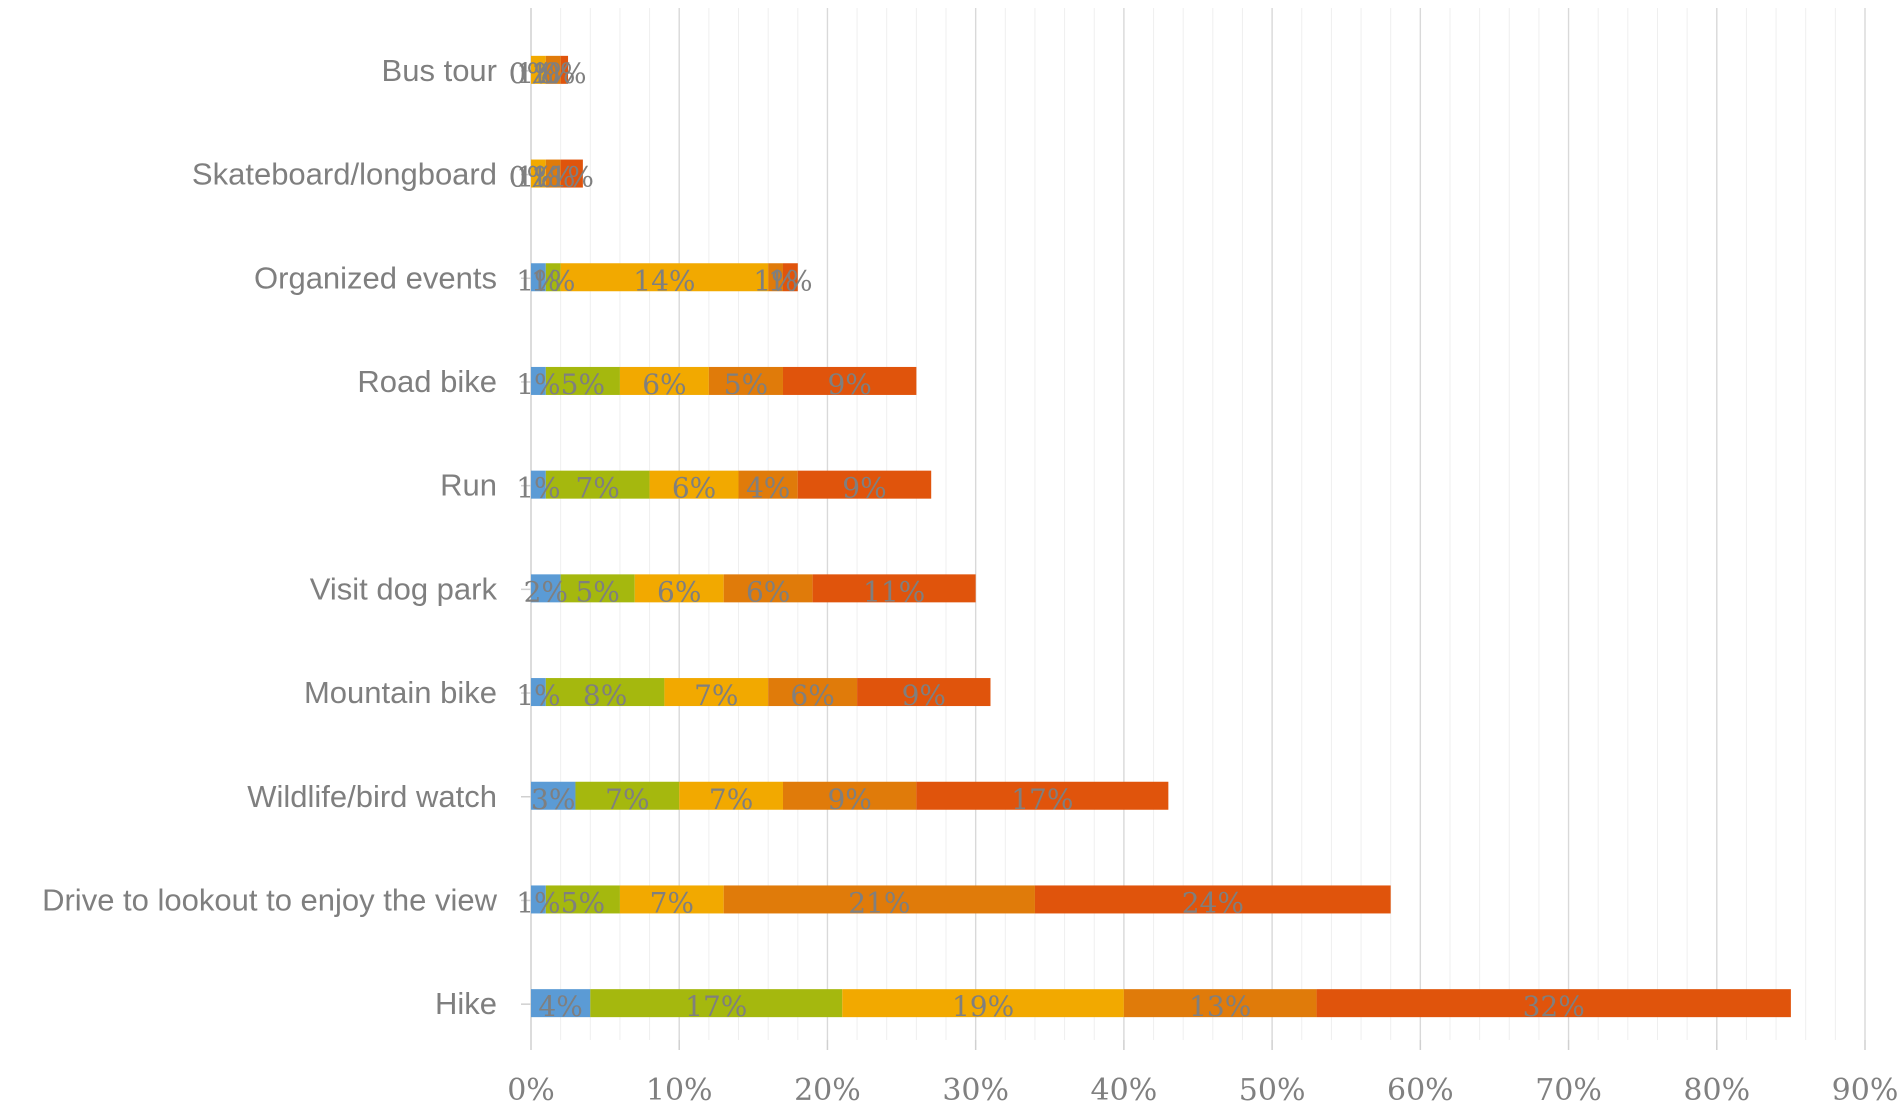 The image size is (1901, 1109). Describe the element at coordinates (983, 1006) in the screenshot. I see `data-label: 19%` at that location.